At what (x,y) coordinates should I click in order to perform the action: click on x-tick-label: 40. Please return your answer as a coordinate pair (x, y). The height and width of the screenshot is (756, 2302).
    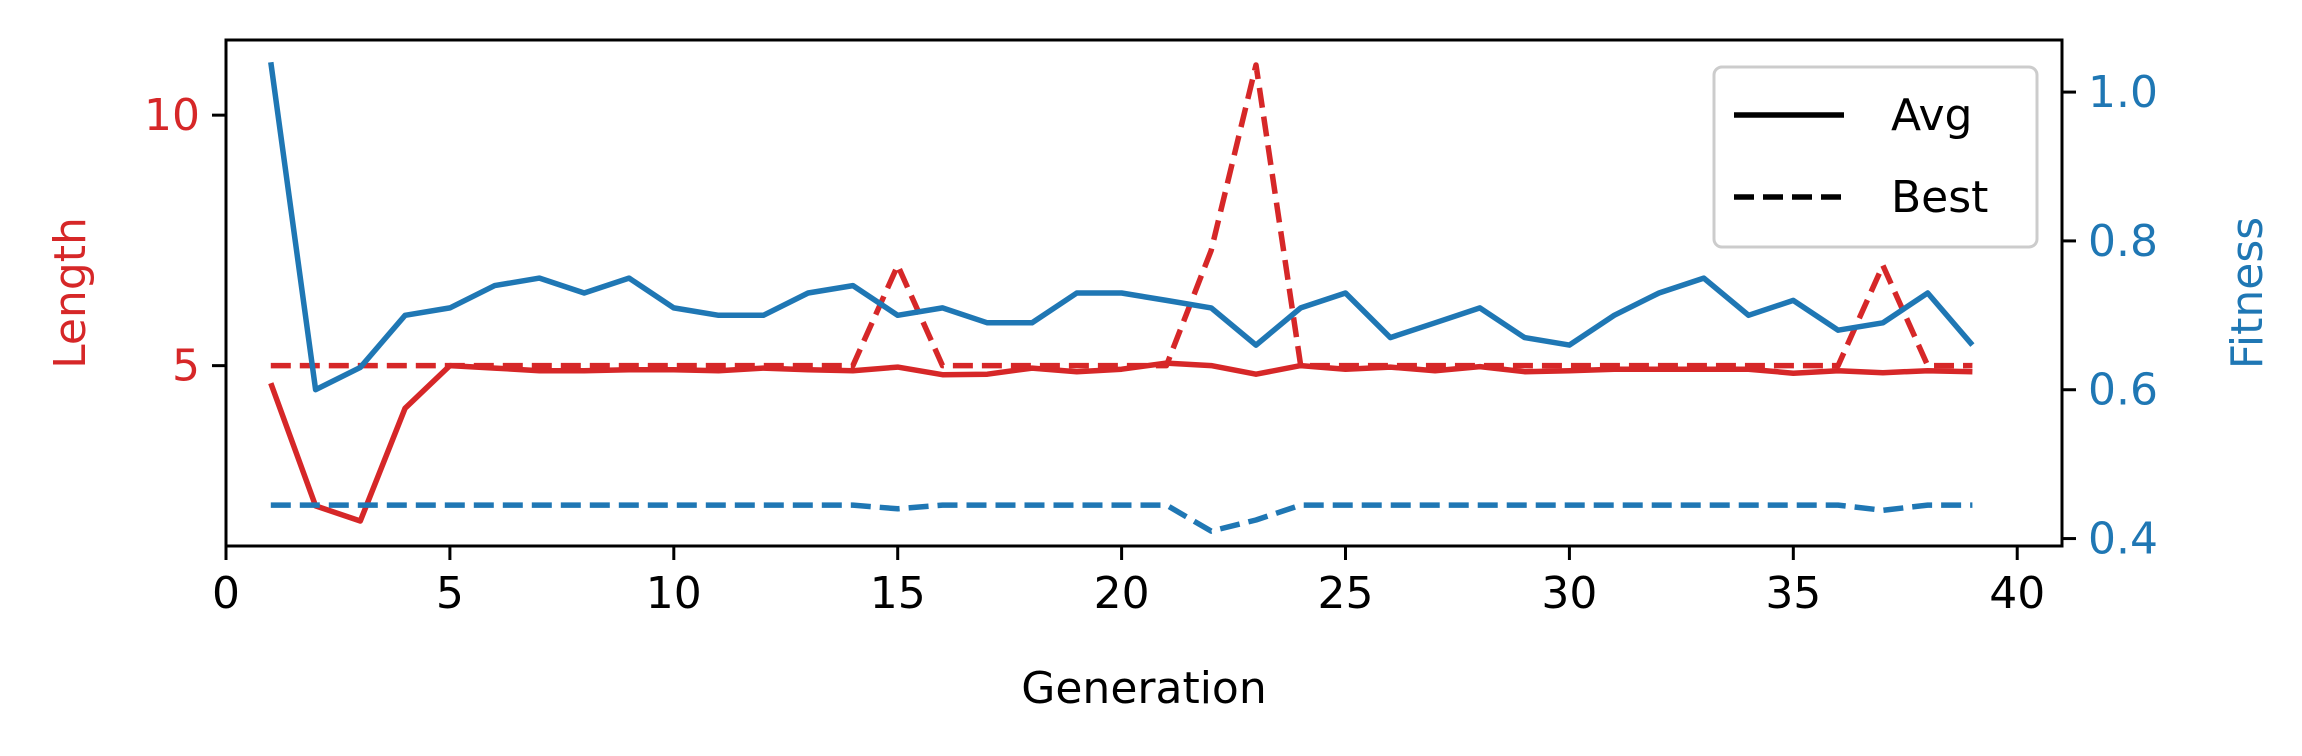
    Looking at the image, I should click on (2017, 593).